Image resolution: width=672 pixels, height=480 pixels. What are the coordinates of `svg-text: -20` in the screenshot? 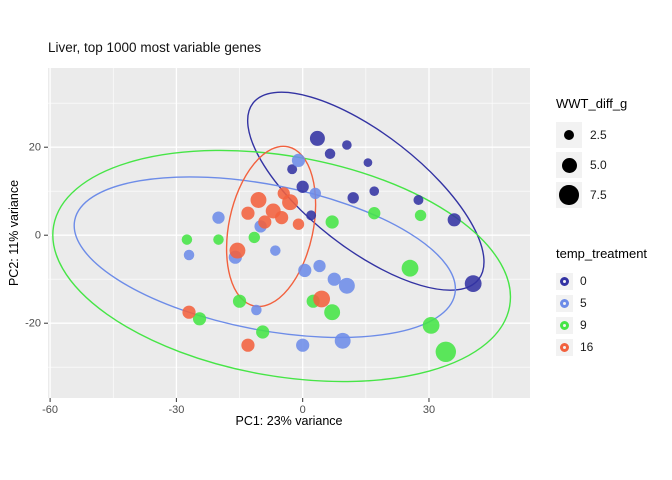 It's located at (33, 324).